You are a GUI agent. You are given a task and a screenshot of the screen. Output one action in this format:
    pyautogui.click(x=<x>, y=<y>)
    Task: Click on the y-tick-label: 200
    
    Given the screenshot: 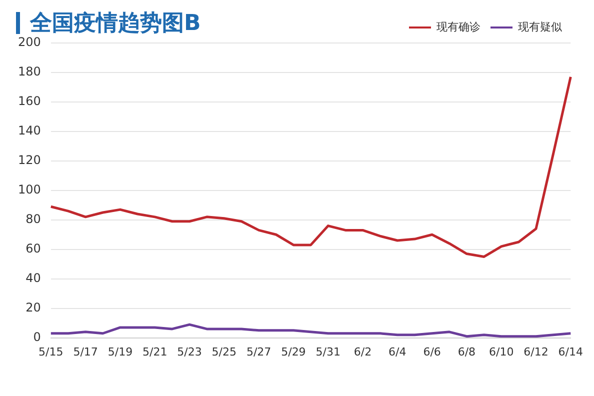 What is the action you would take?
    pyautogui.click(x=29, y=42)
    